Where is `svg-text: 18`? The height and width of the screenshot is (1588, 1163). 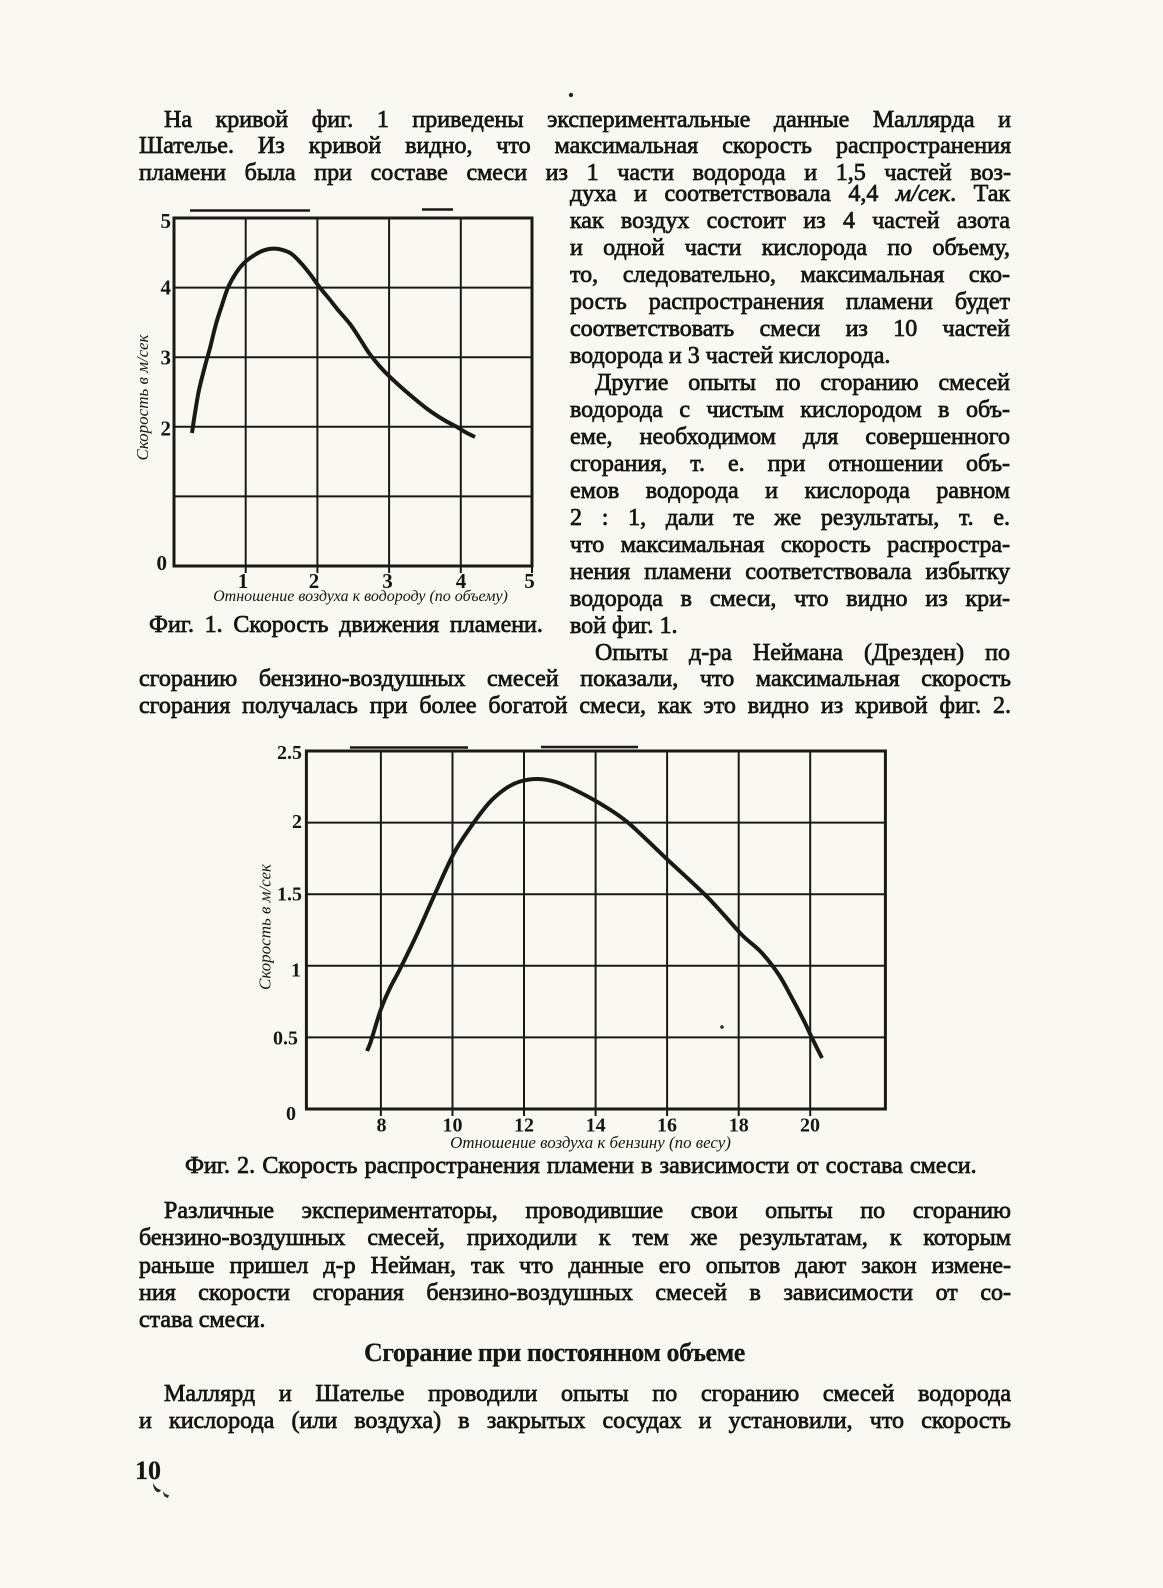 svg-text: 18 is located at coordinates (739, 1126).